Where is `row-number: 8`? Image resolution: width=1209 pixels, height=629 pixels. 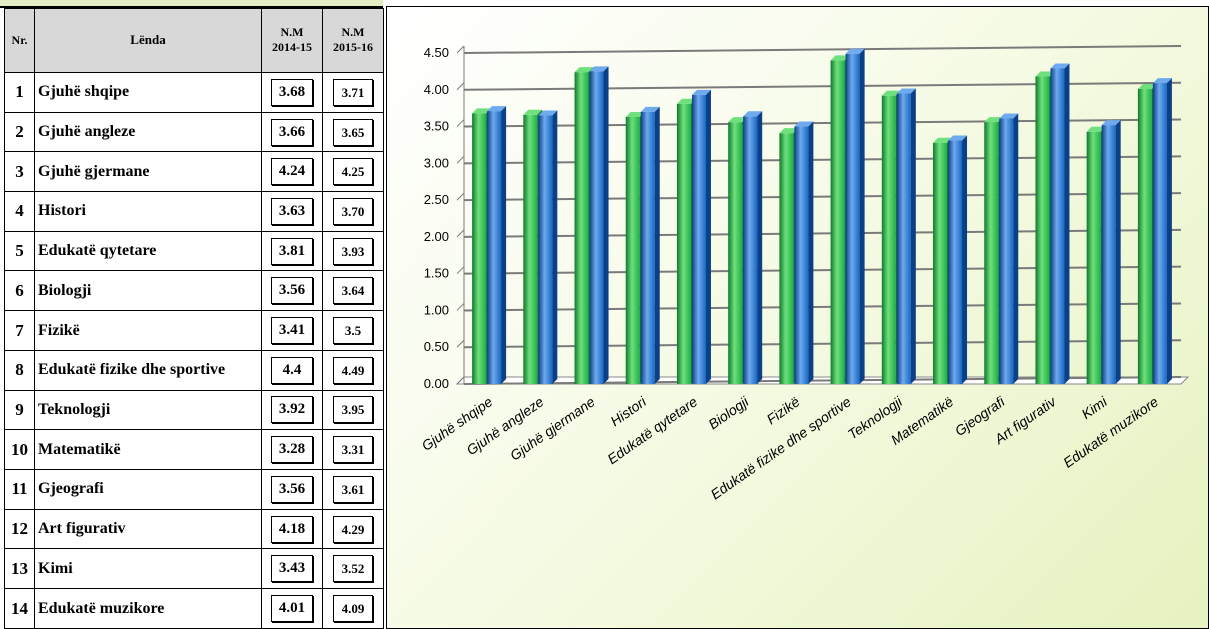 row-number: 8 is located at coordinates (19, 370).